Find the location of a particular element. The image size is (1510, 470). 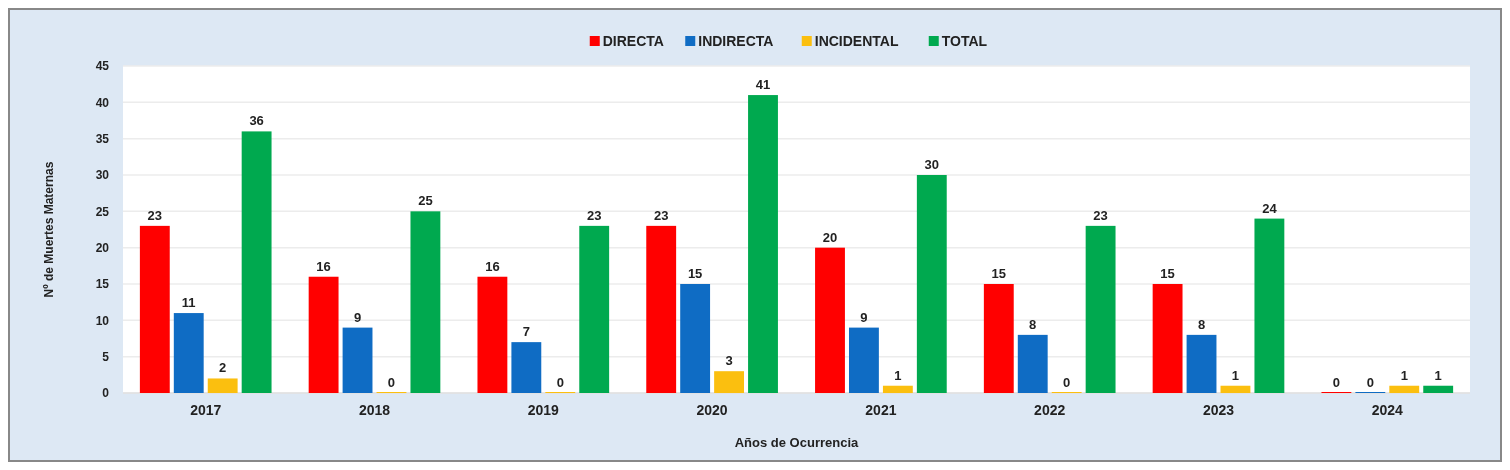

x-tick-label: 2020 is located at coordinates (712, 410).